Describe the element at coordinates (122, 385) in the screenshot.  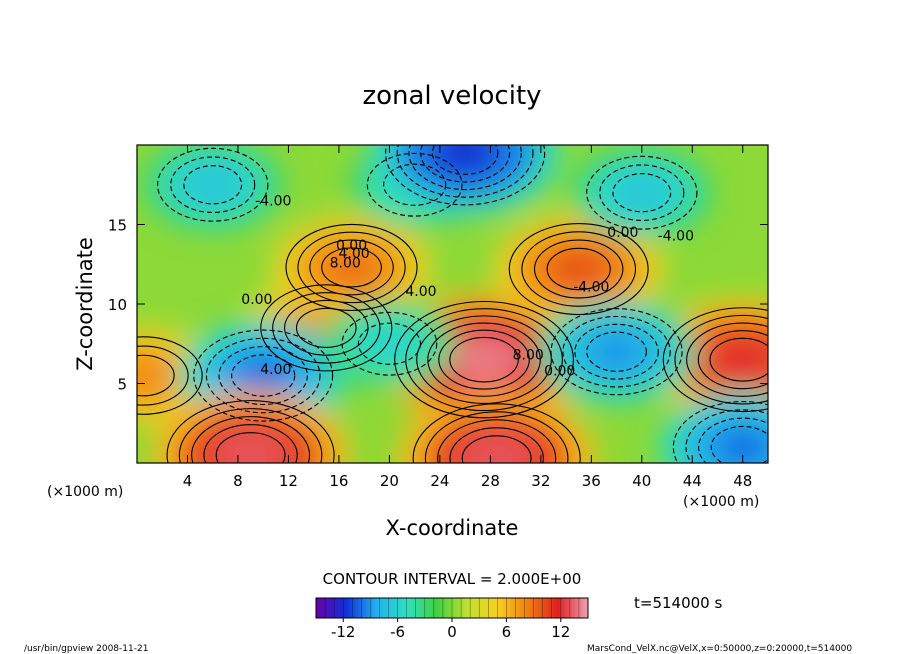
I see `y-tick-label: 5` at that location.